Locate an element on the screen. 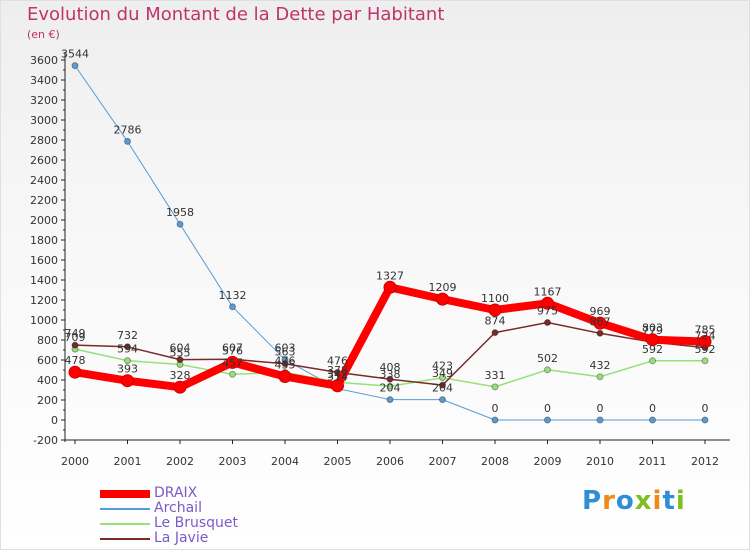  data-label: 349 is located at coordinates (442, 373).